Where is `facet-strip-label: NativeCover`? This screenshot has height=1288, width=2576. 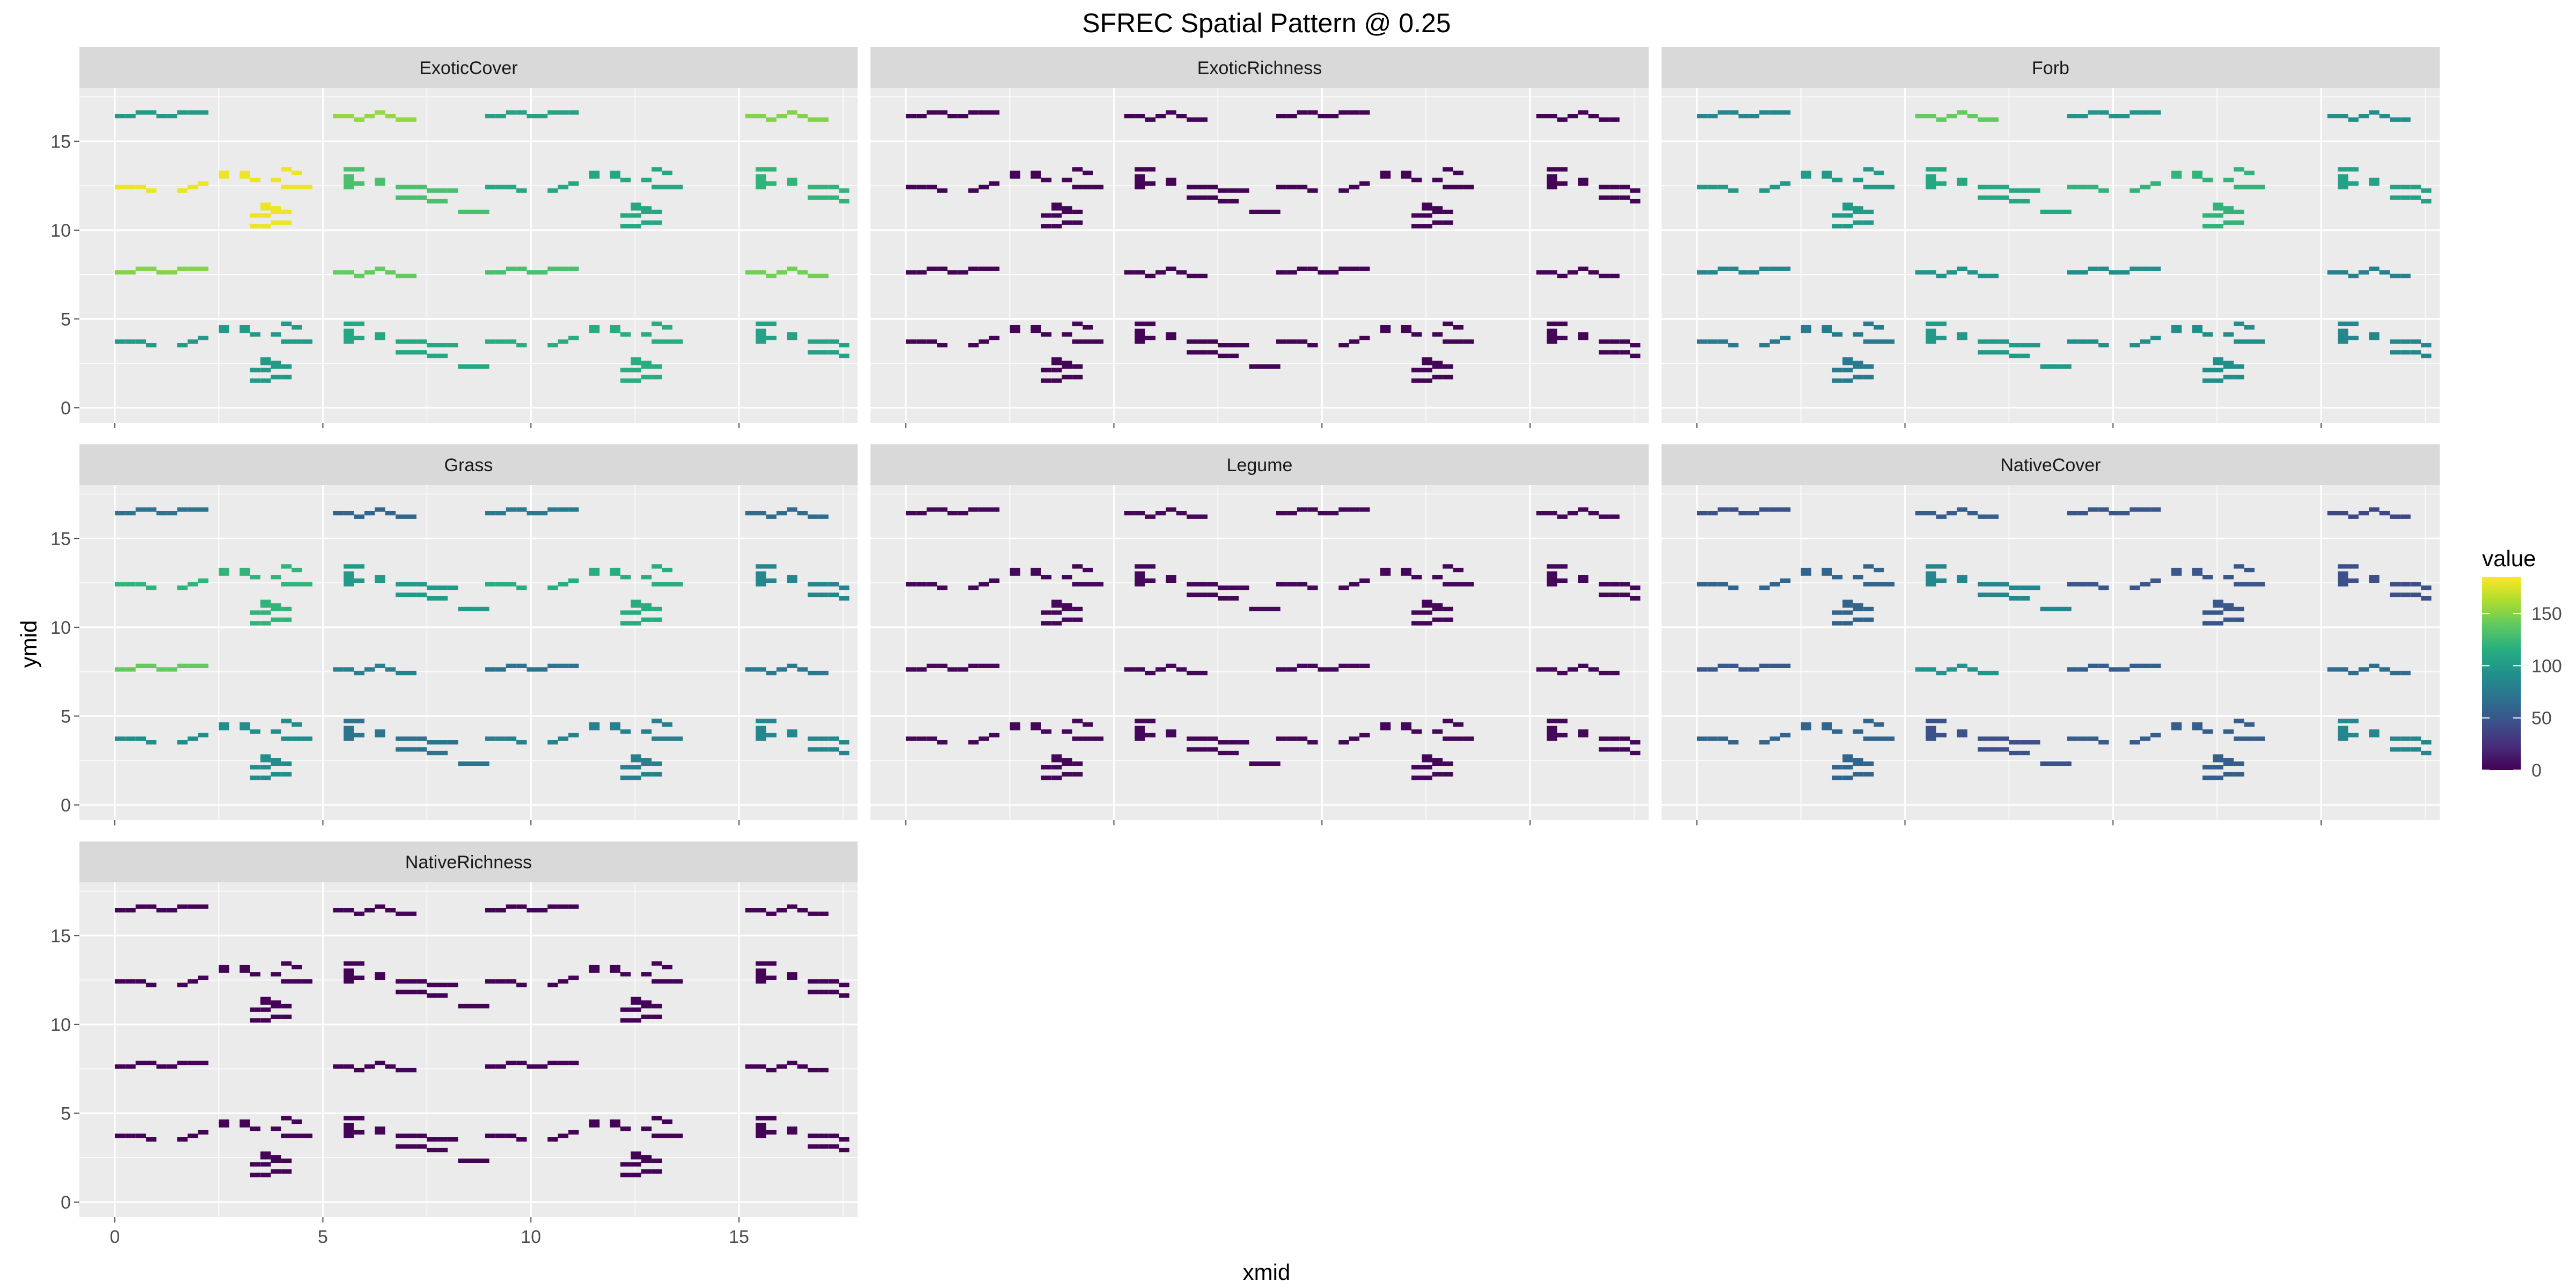 facet-strip-label: NativeCover is located at coordinates (2050, 465).